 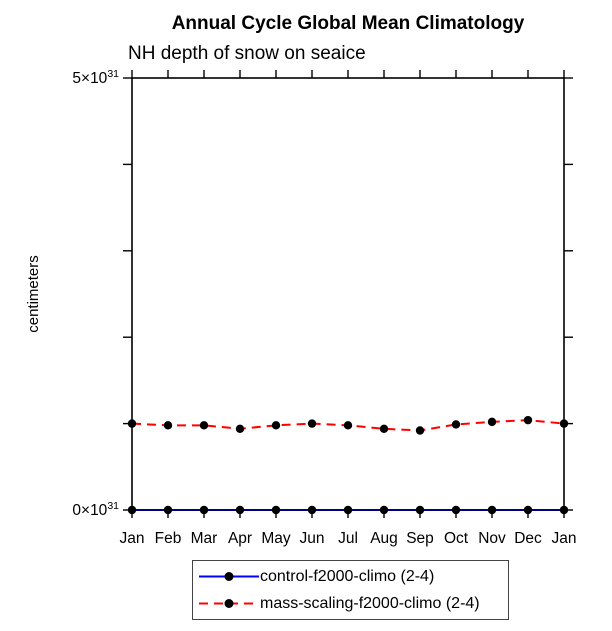 I want to click on x-tick-label: May, so click(x=276, y=538).